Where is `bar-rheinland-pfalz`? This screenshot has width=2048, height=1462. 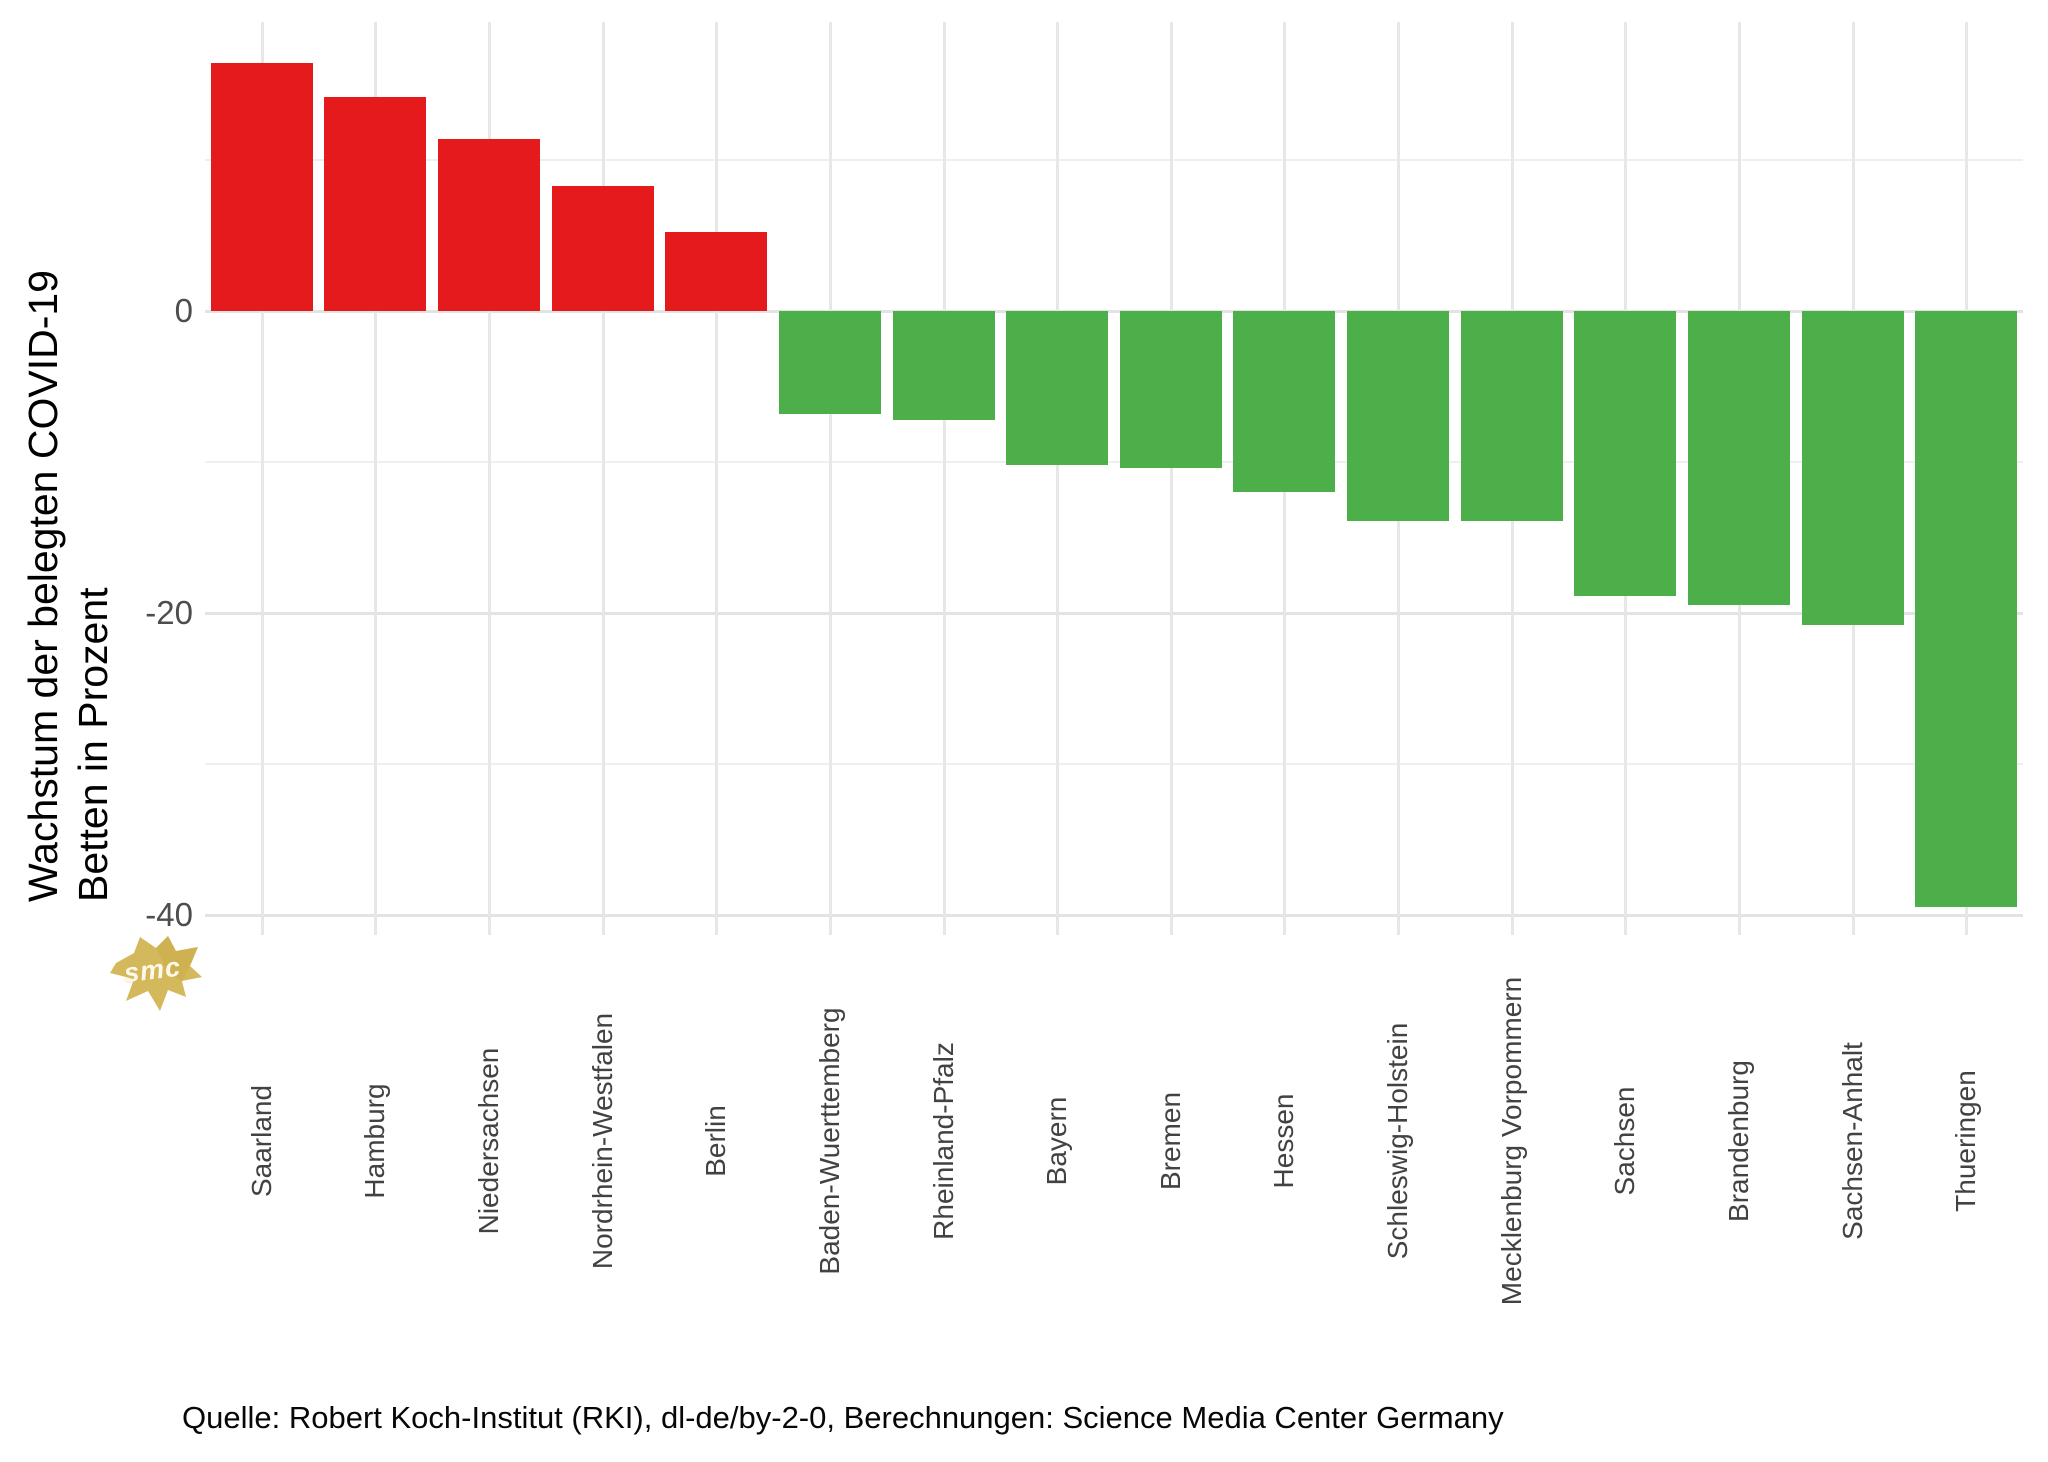
bar-rheinland-pfalz is located at coordinates (943, 365).